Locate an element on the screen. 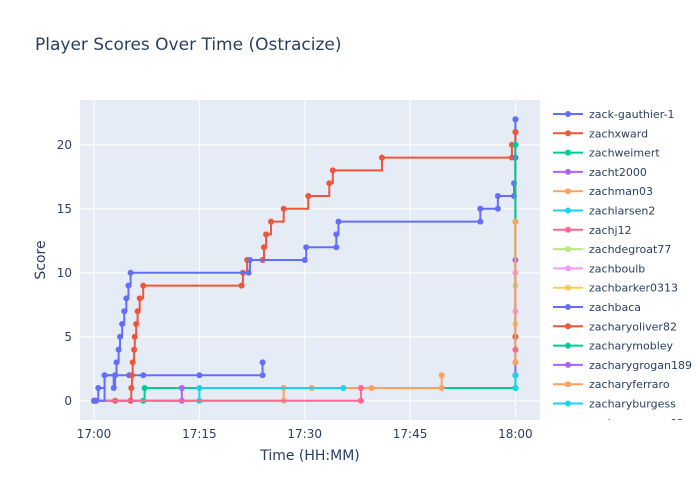 The image size is (700, 504). legend-item-zachman03: zachman03 is located at coordinates (603, 191).